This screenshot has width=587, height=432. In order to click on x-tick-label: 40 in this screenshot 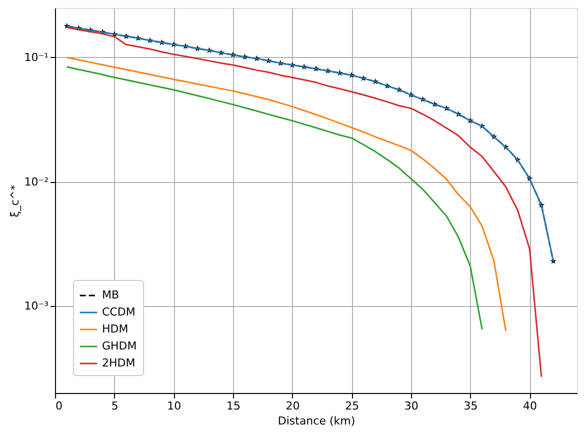, I will do `click(530, 406)`.